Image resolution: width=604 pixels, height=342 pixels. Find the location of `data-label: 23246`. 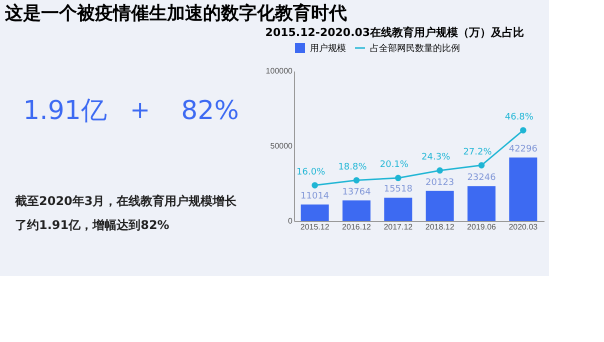

data-label: 23246 is located at coordinates (481, 178).